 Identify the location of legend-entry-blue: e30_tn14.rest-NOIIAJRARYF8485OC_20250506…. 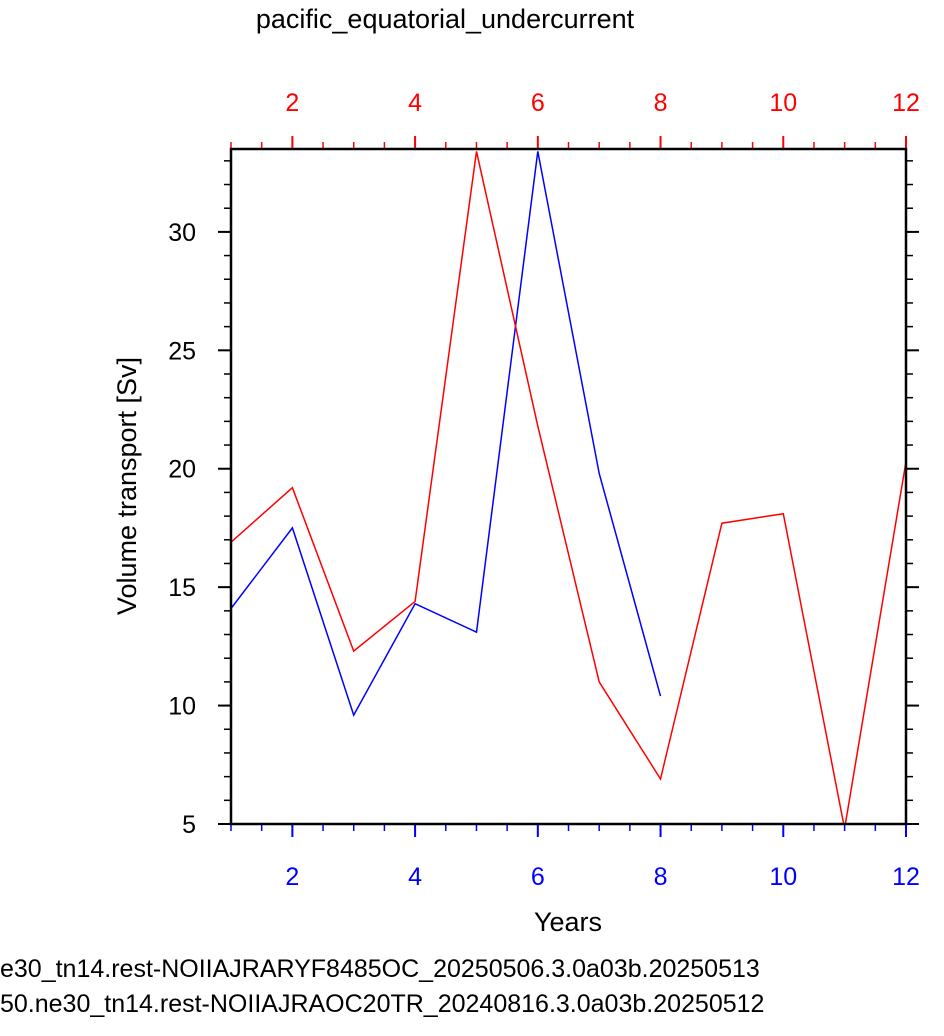
(472, 969).